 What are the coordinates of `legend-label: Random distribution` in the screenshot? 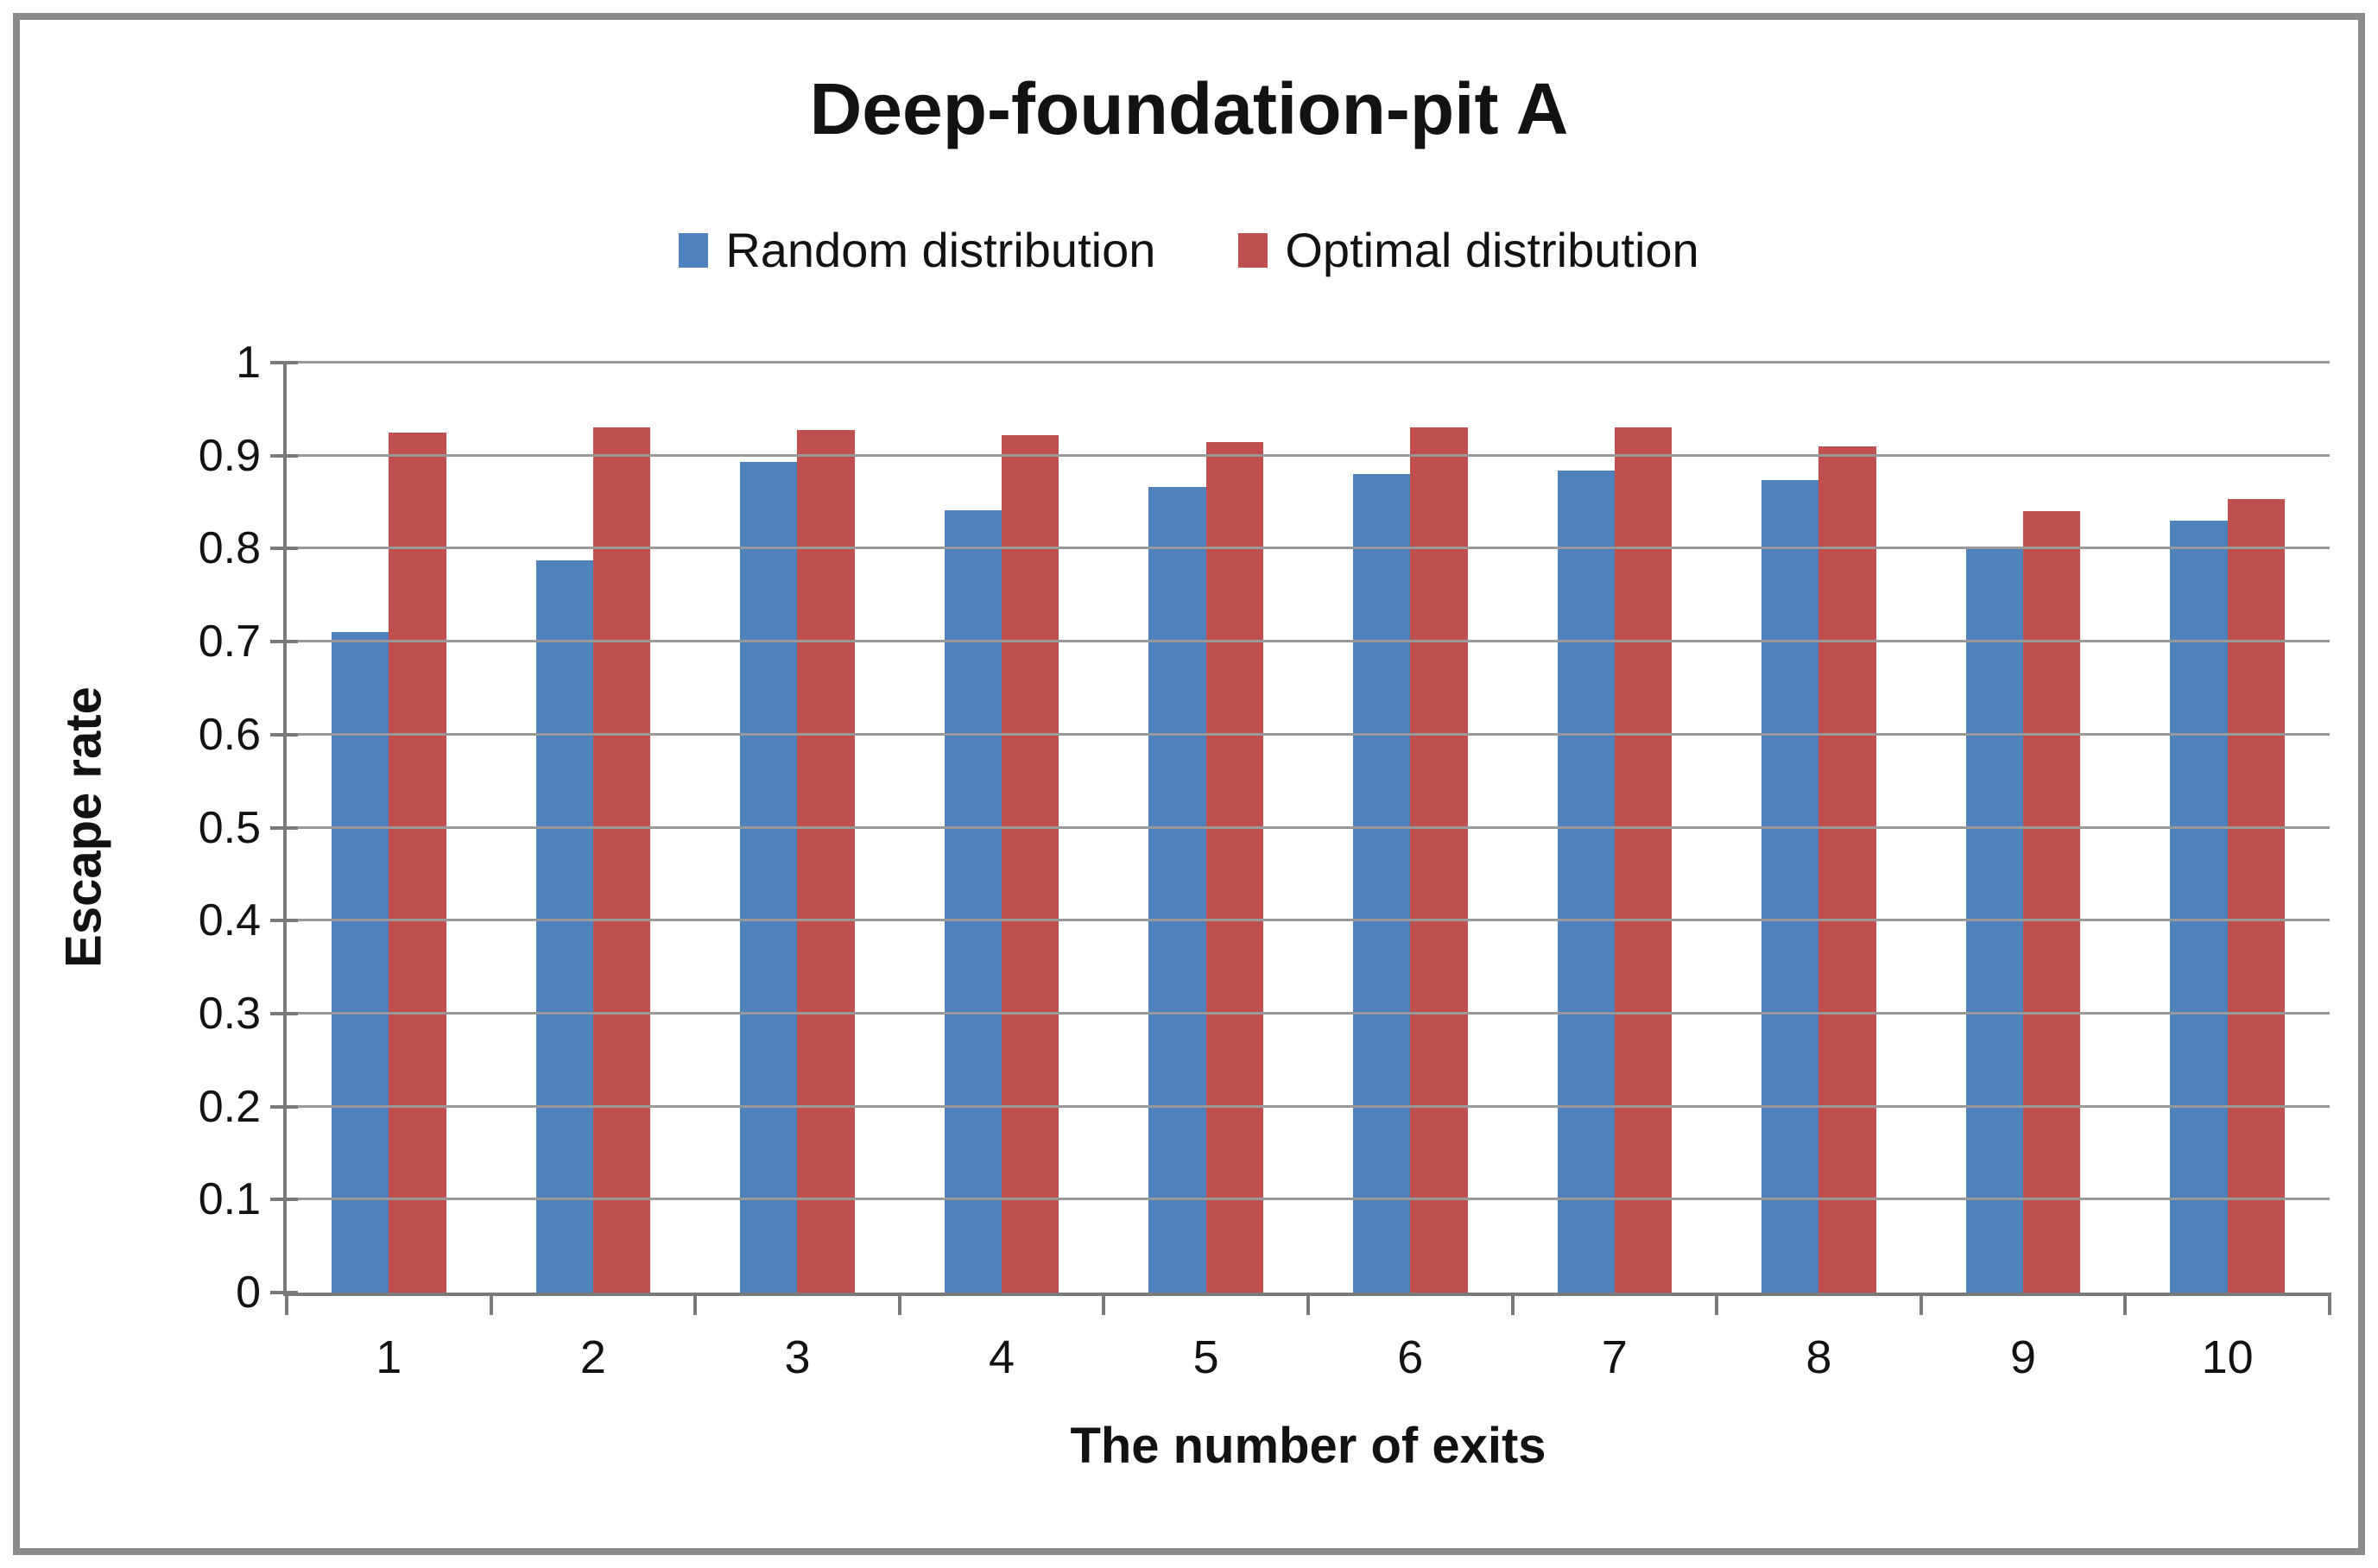 It's located at (941, 250).